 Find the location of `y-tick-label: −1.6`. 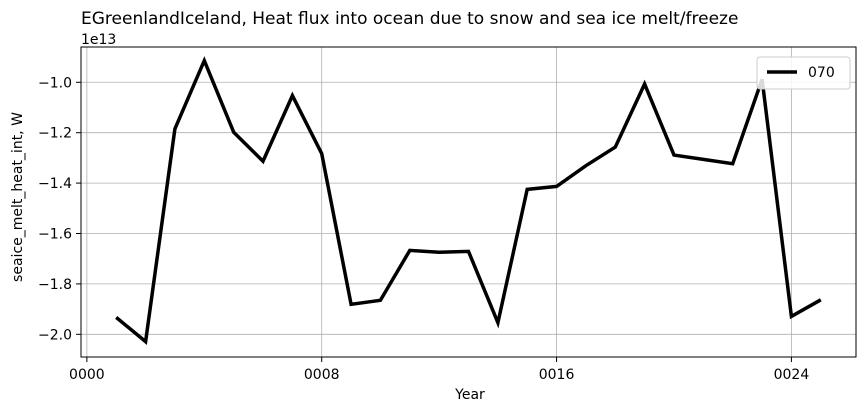

y-tick-label: −1.6 is located at coordinates (55, 235).